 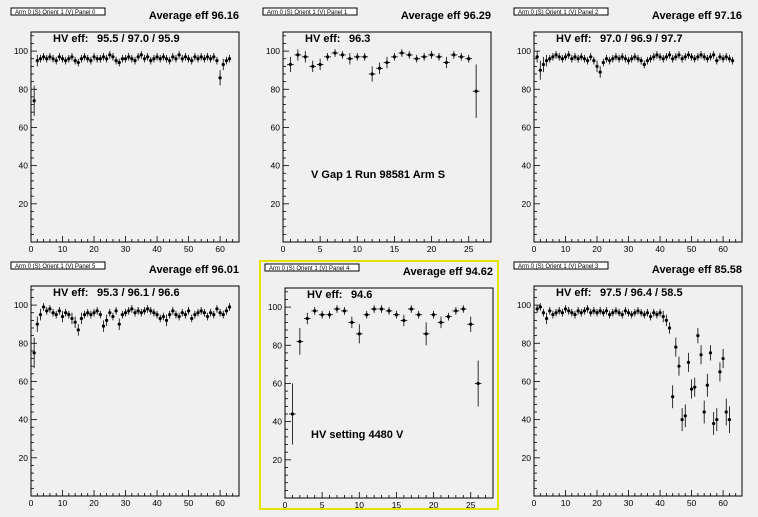 I want to click on plot-frame, so click(x=135, y=137).